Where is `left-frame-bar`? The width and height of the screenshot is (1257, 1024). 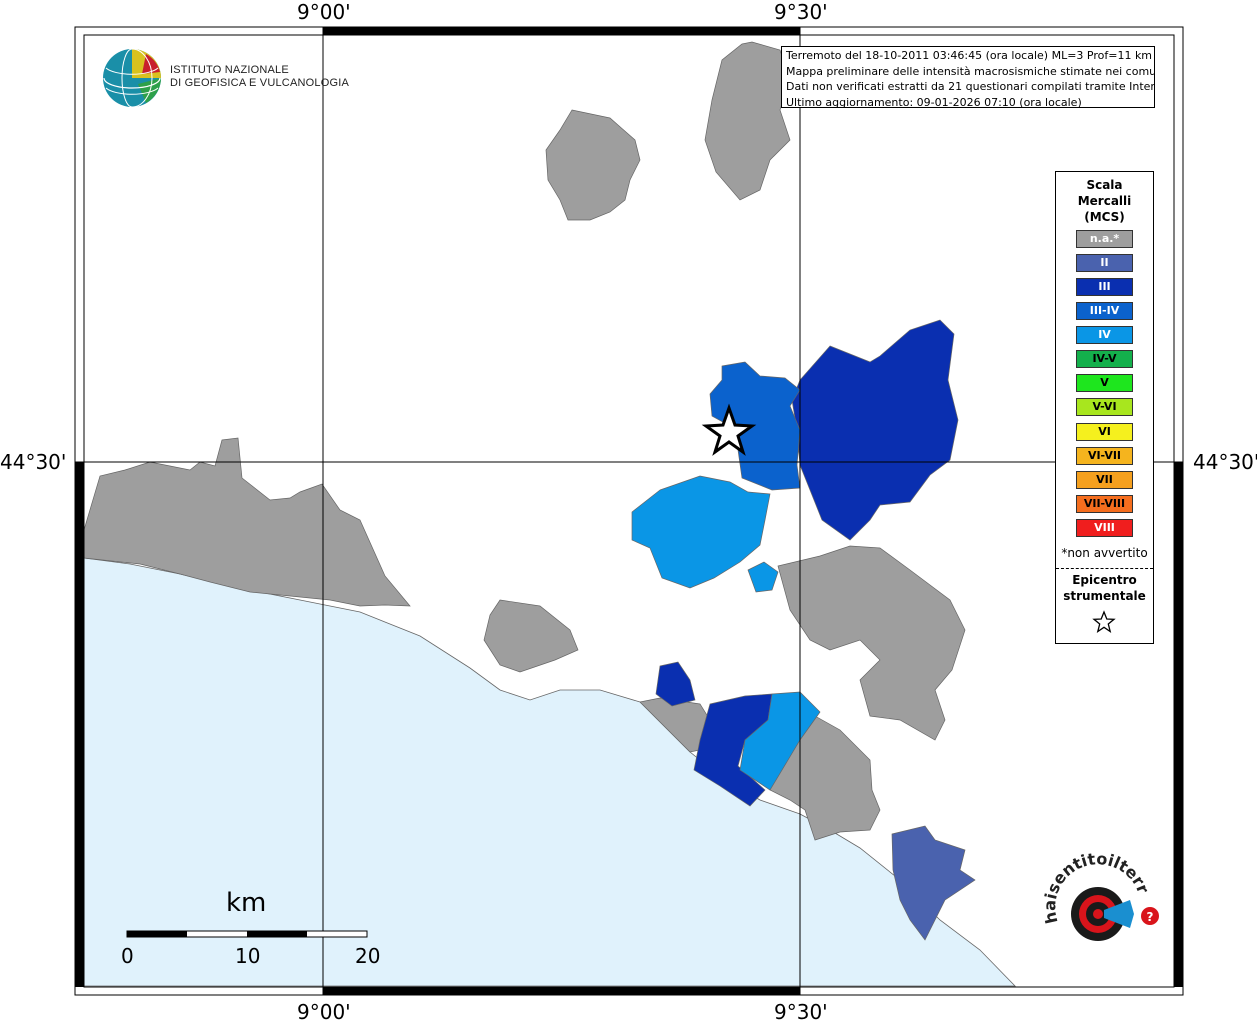 left-frame-bar is located at coordinates (79, 724).